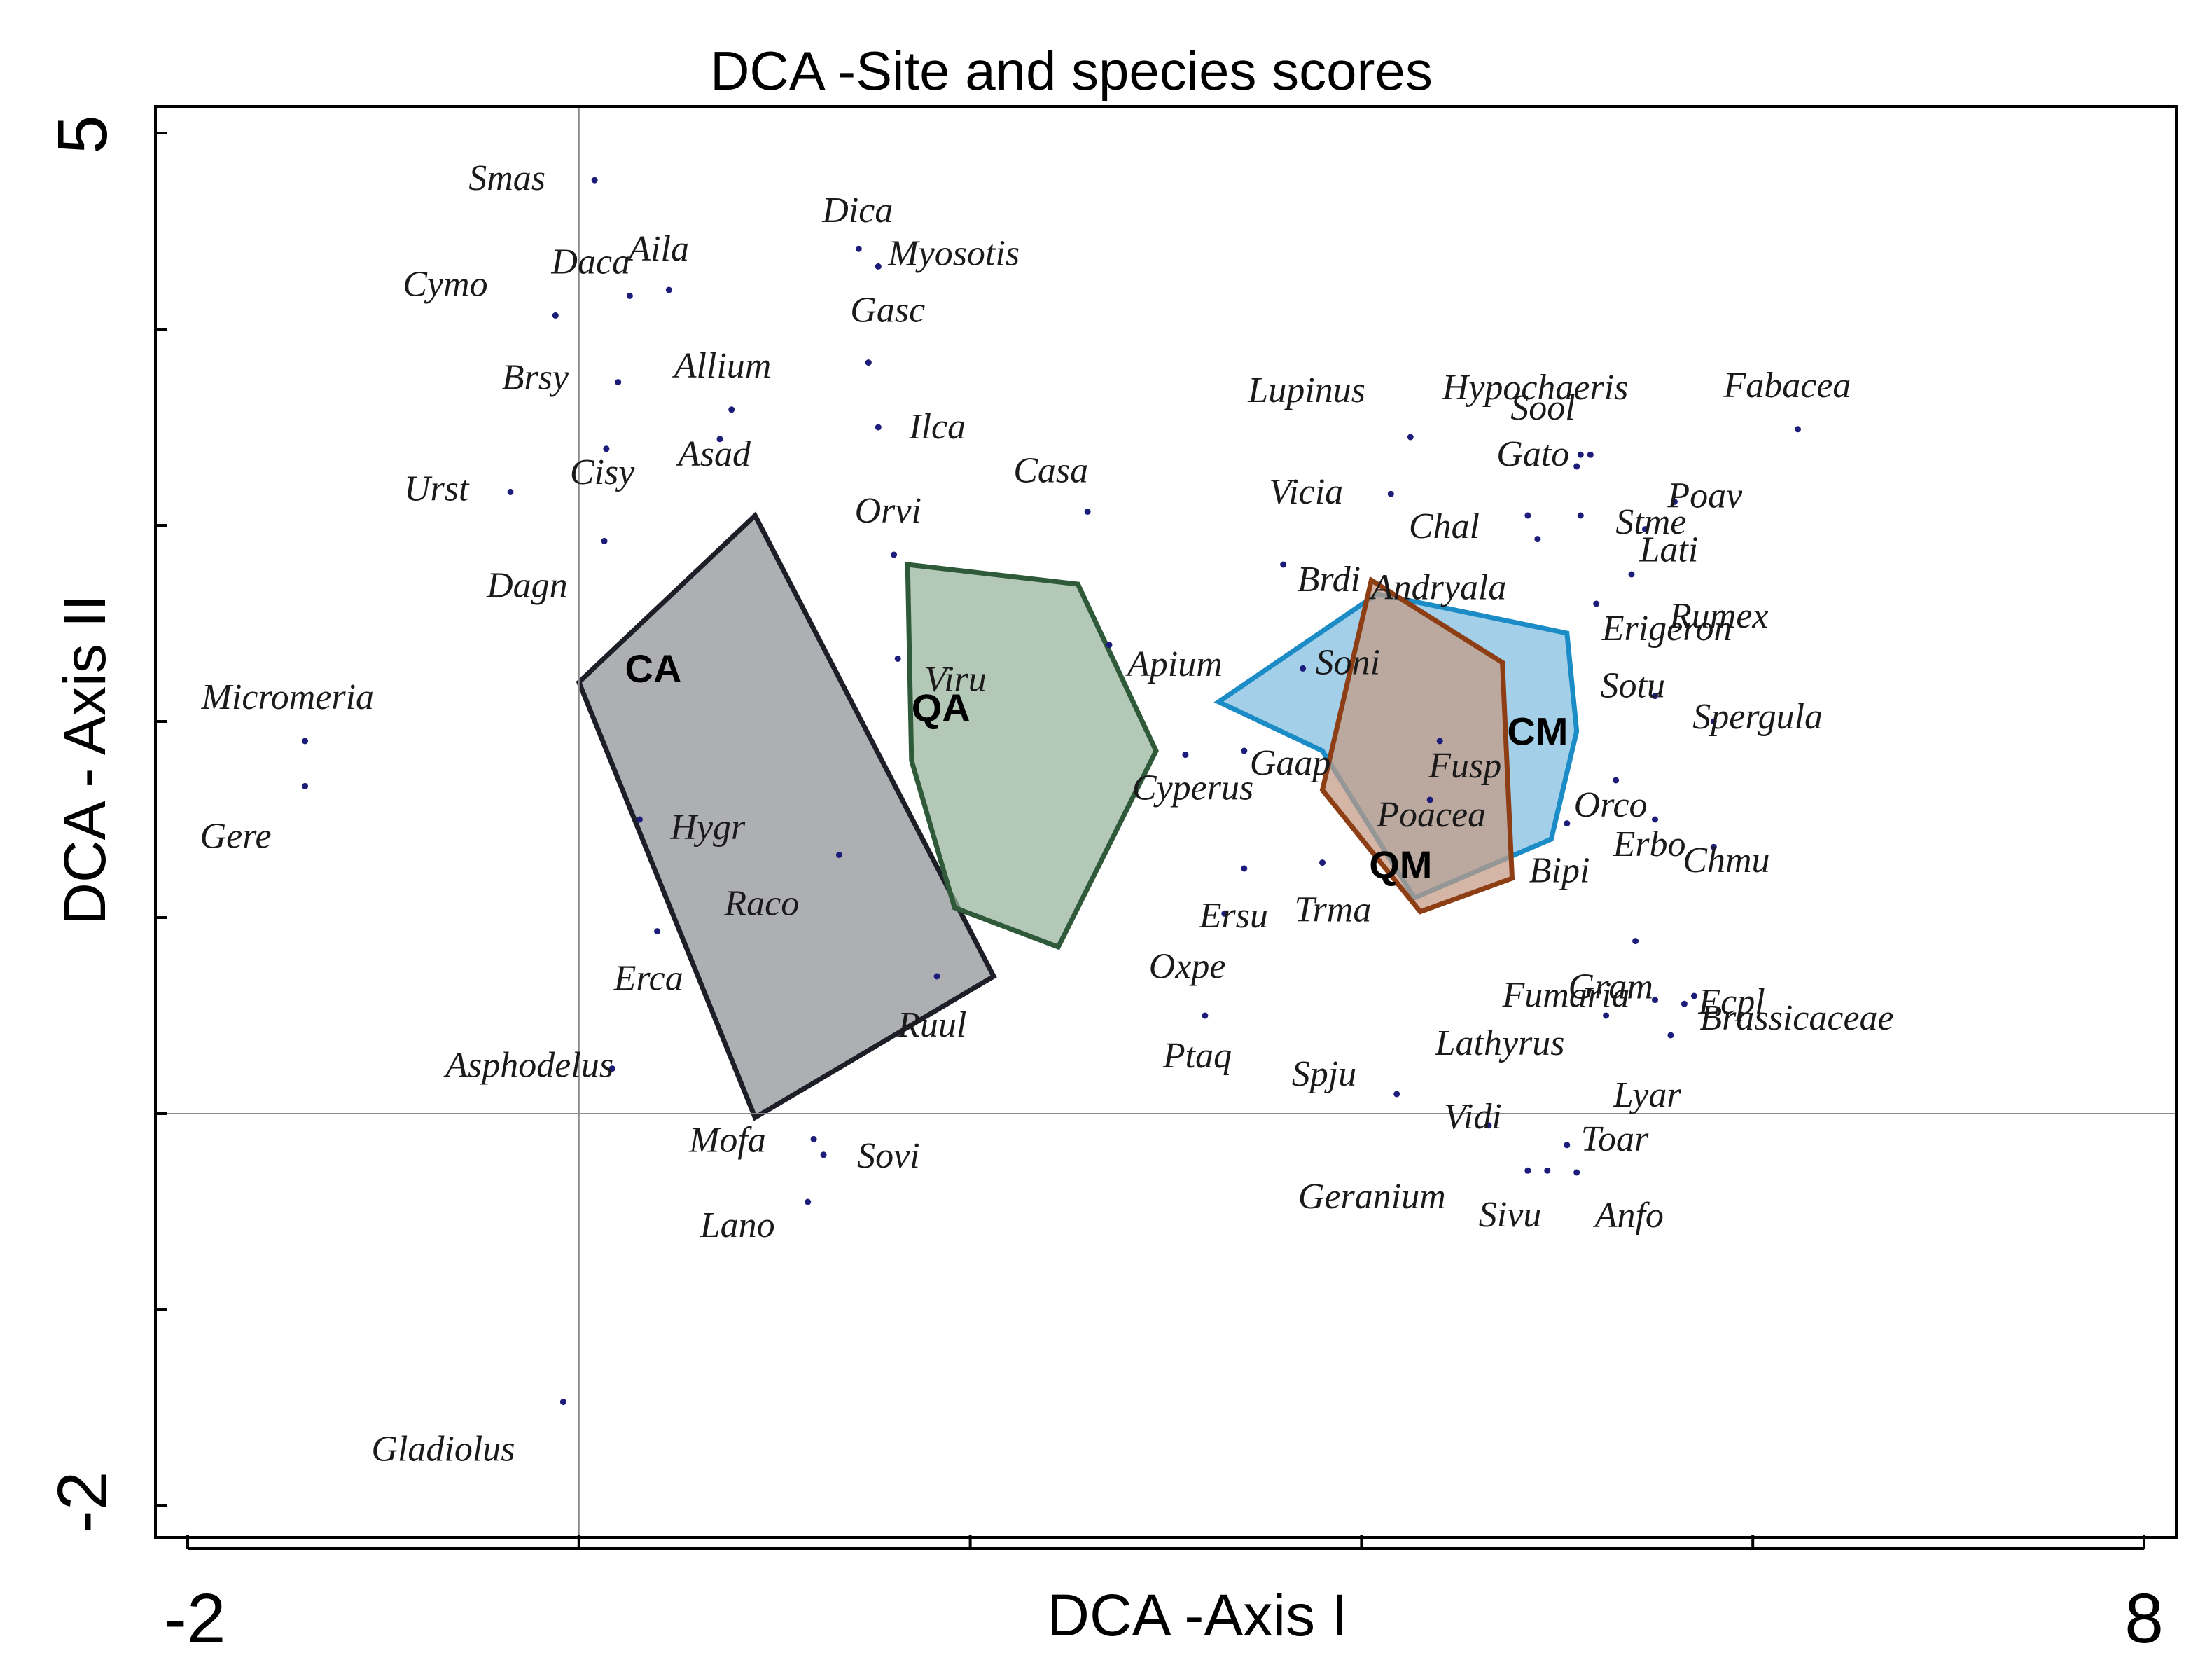  Describe the element at coordinates (1233, 916) in the screenshot. I see `species-label-ersu: Ersu` at that location.